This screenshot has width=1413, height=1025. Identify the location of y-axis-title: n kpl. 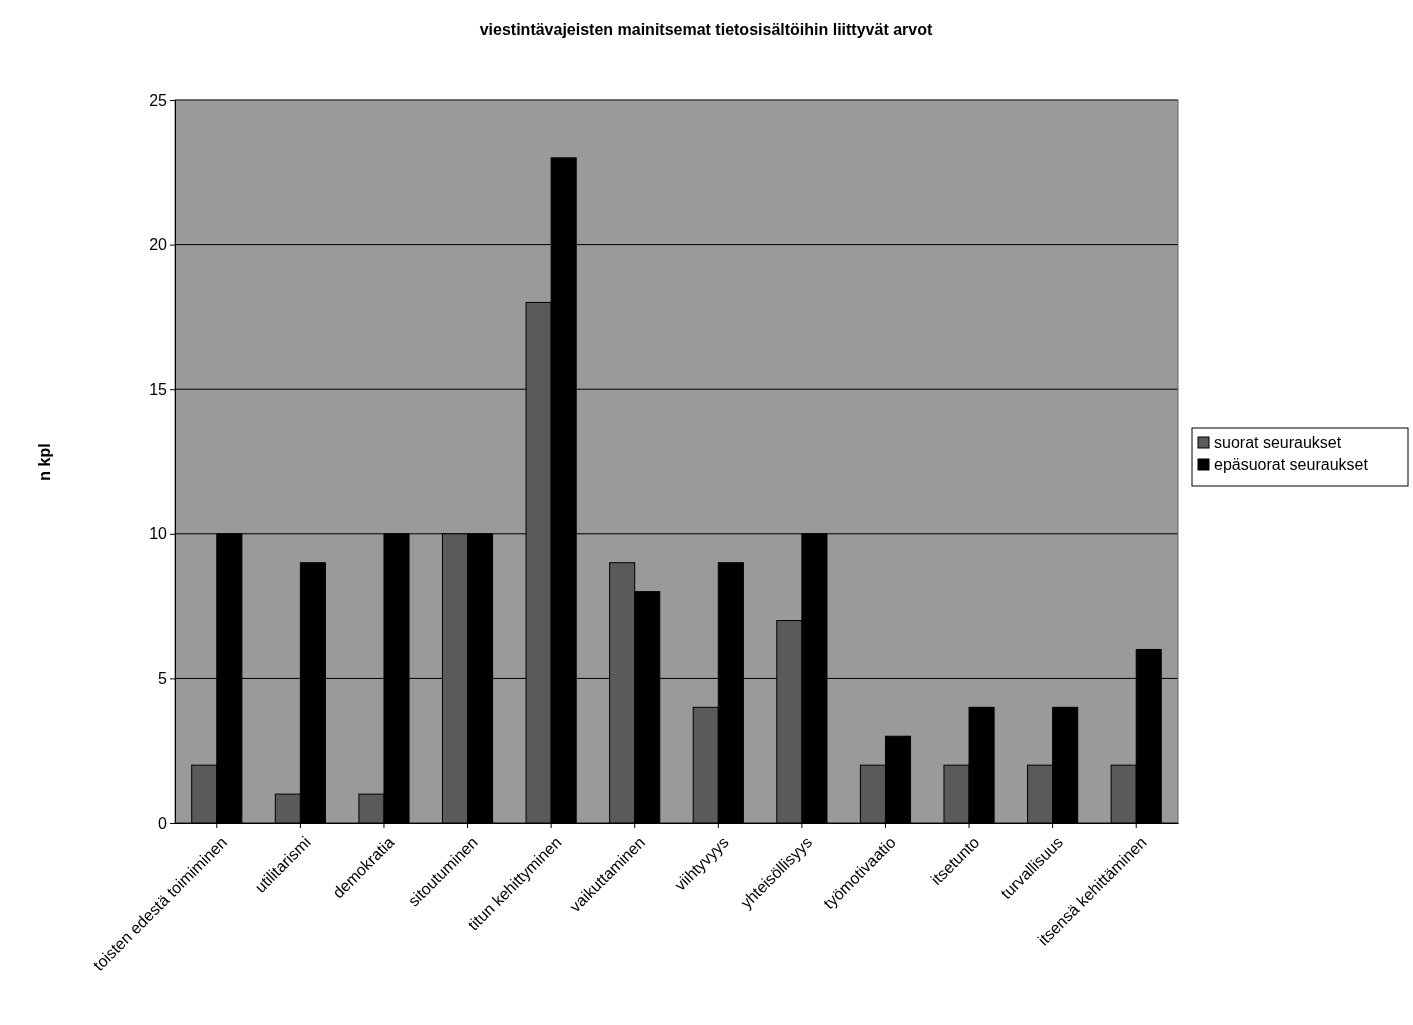
(44, 462).